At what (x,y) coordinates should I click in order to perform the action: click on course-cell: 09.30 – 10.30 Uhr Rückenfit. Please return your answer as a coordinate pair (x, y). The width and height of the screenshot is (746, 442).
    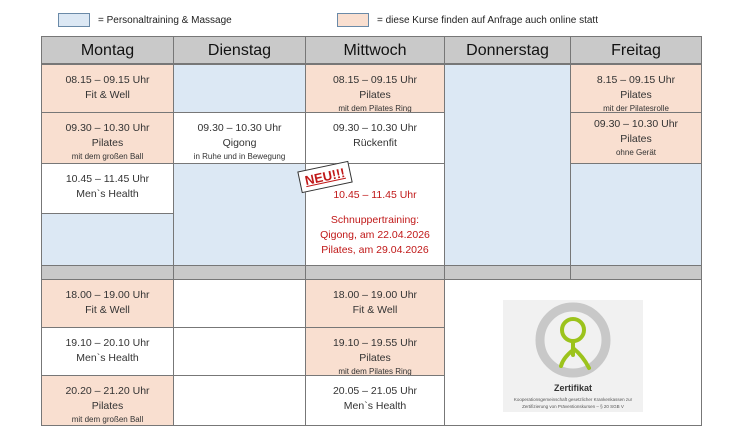
    Looking at the image, I should click on (375, 138).